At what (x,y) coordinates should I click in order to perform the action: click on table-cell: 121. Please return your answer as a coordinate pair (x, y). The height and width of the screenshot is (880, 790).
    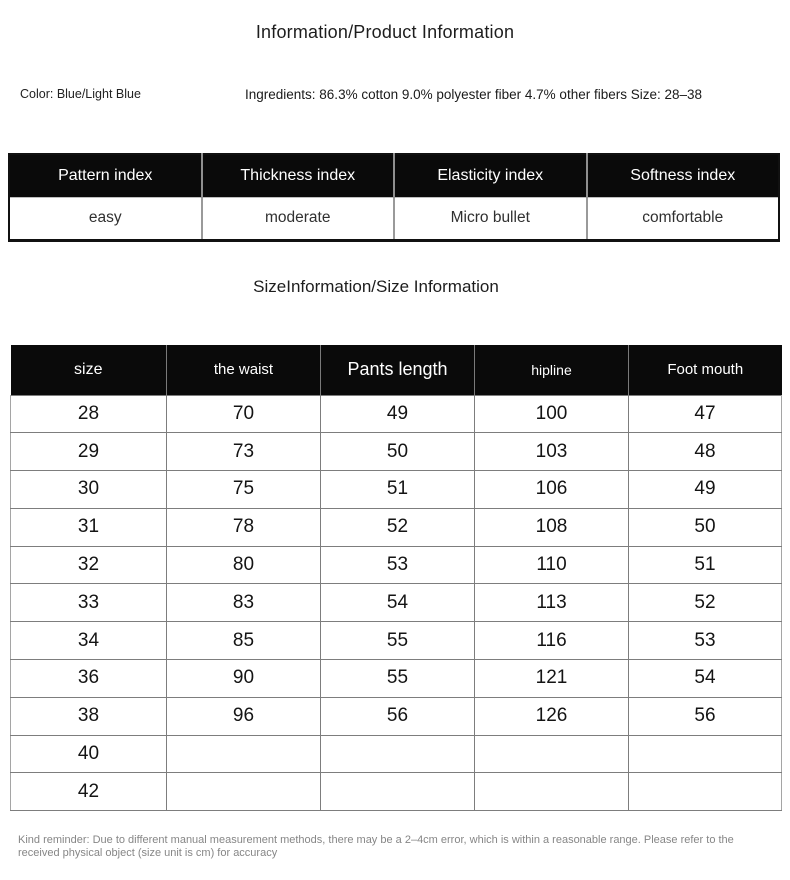
    Looking at the image, I should click on (551, 678).